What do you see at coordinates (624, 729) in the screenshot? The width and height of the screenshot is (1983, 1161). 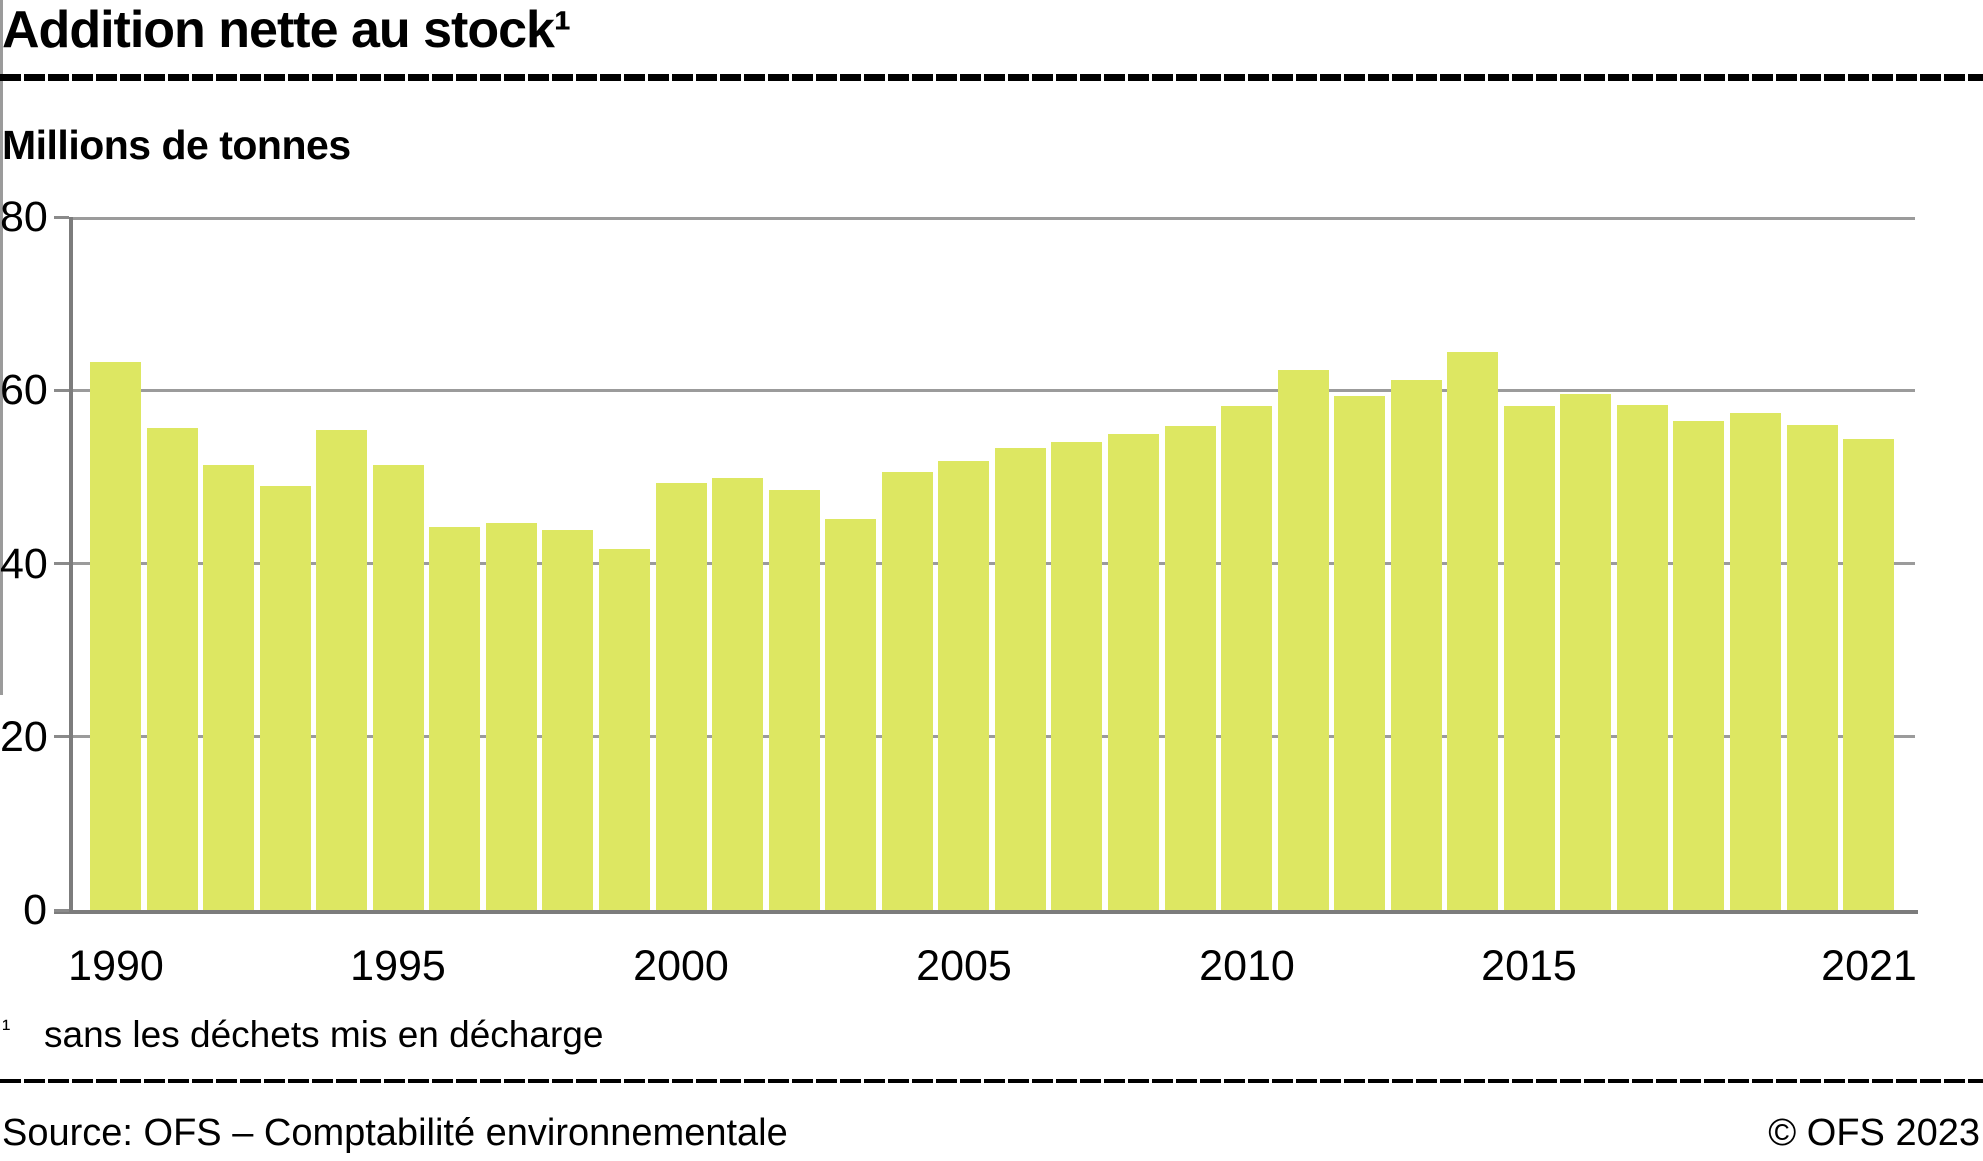 I see `bar-1999` at bounding box center [624, 729].